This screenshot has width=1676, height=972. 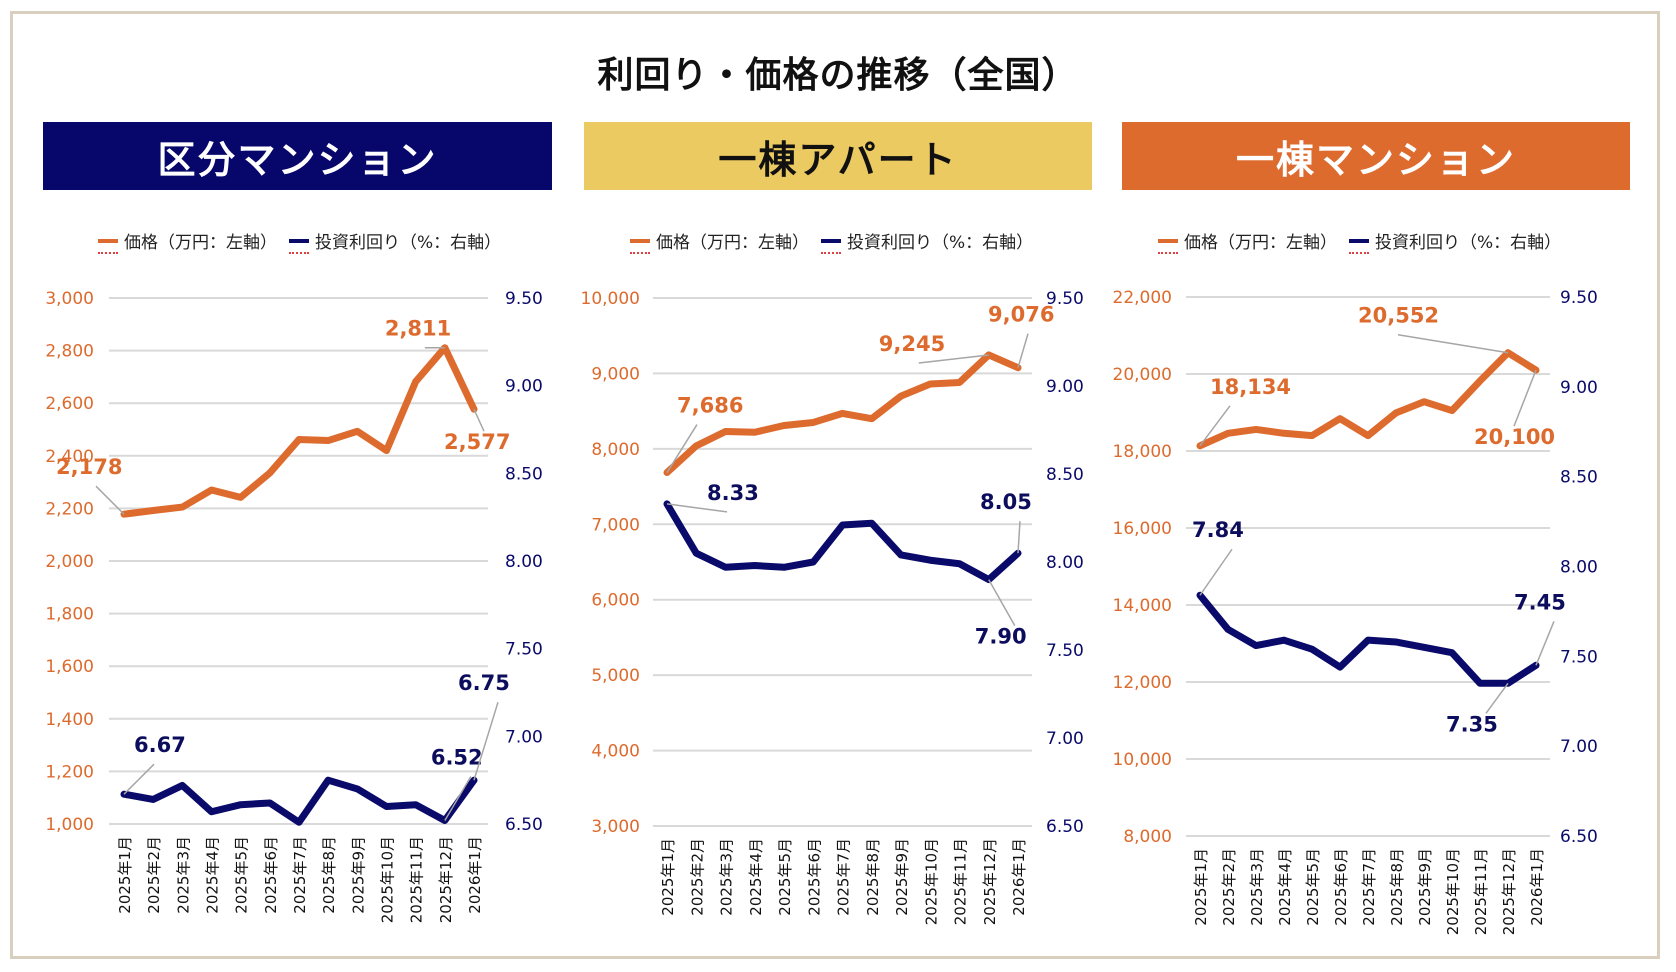 What do you see at coordinates (1168, 246) in the screenshot?
I see `legend-swatch-price` at bounding box center [1168, 246].